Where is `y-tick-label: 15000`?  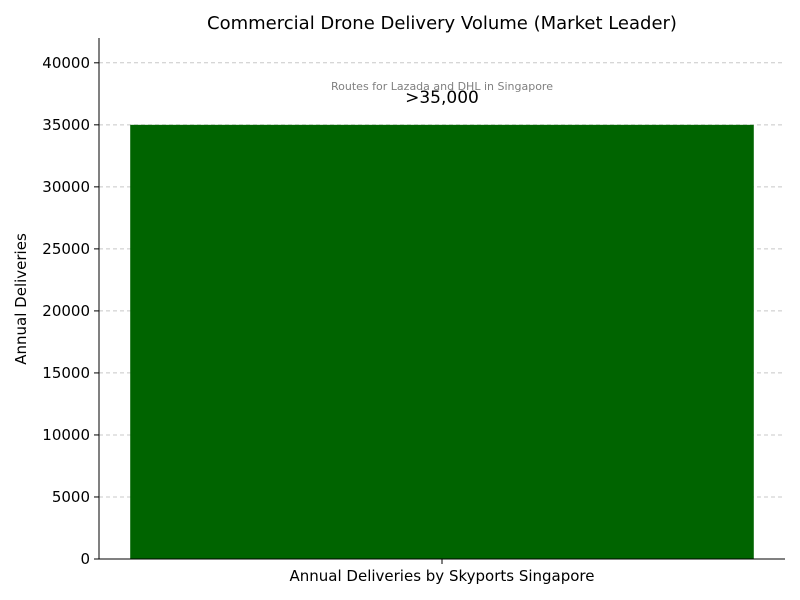
y-tick-label: 15000 is located at coordinates (66, 373).